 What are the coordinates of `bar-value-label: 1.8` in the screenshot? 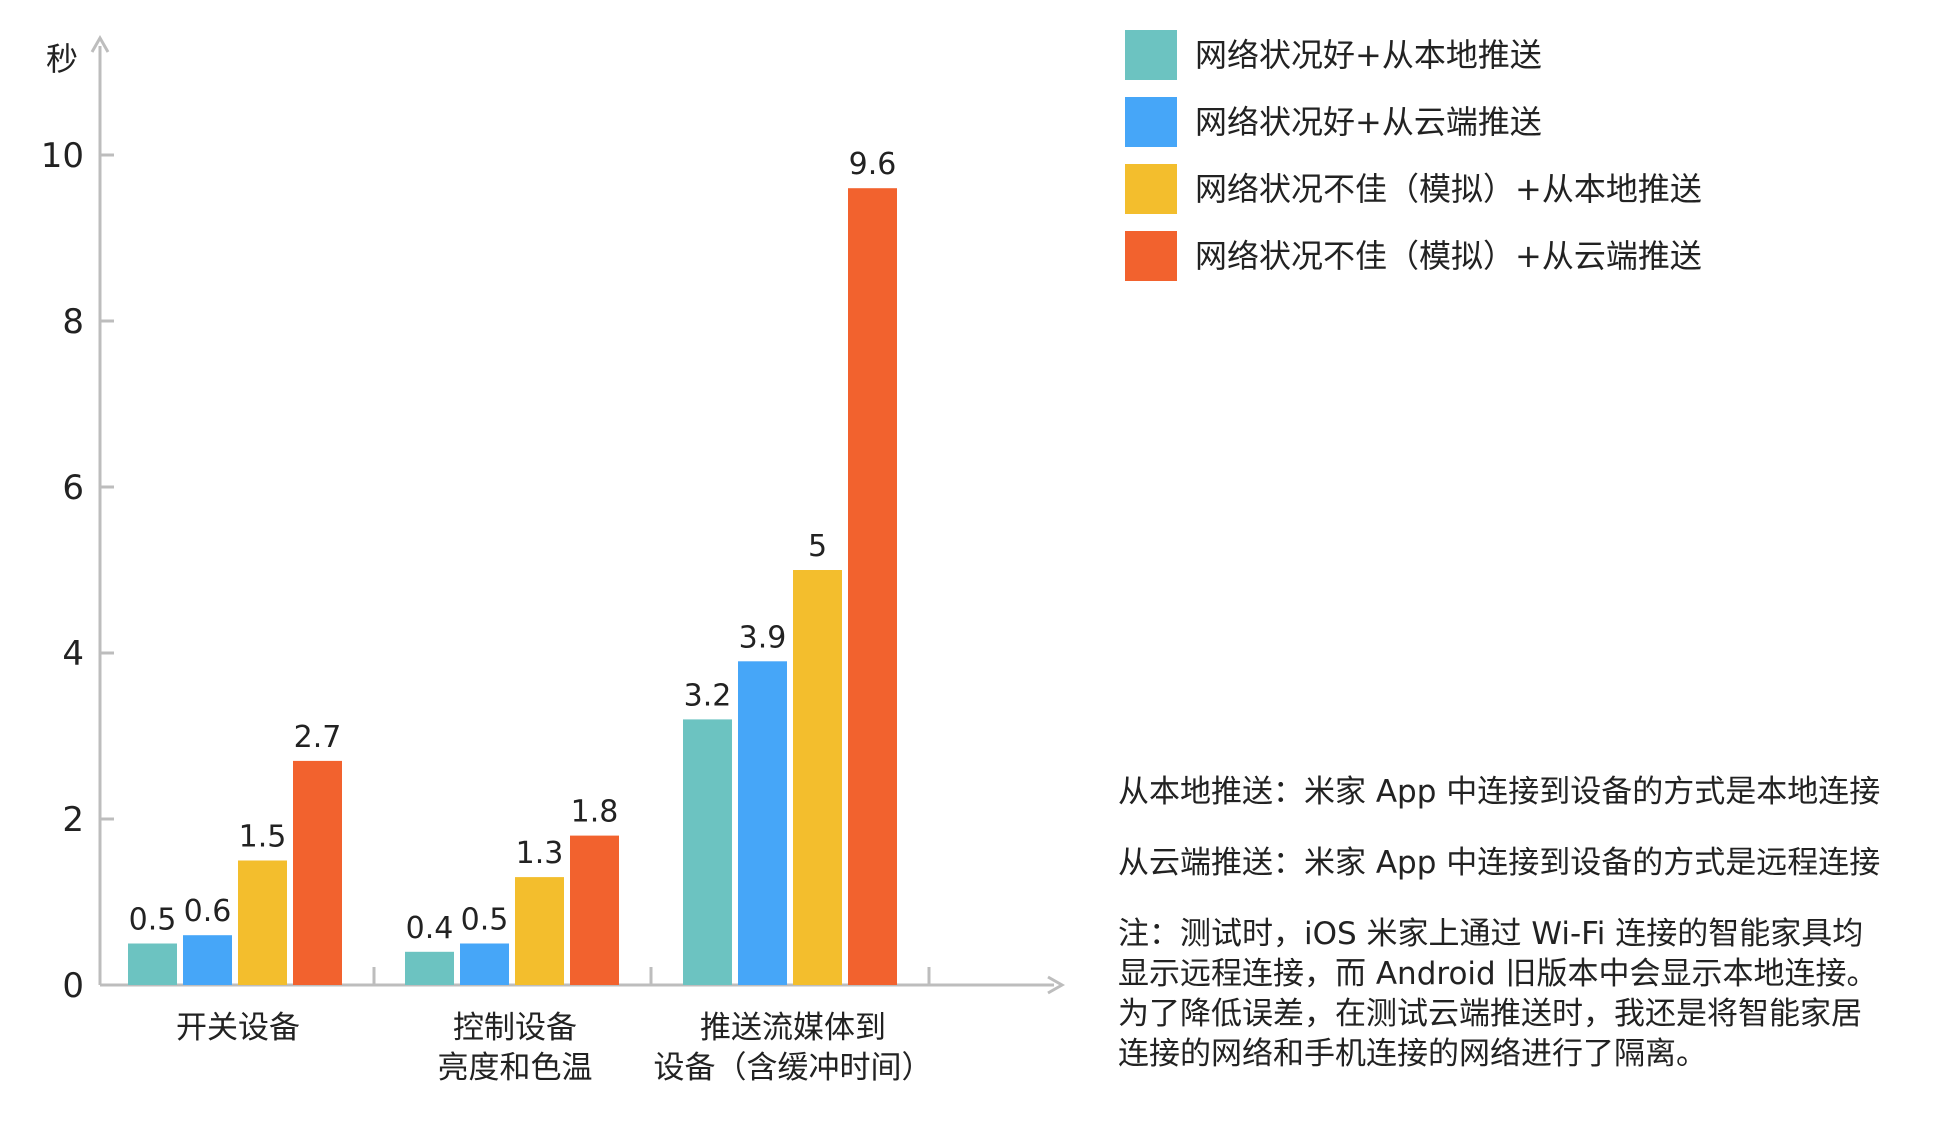 It's located at (595, 812).